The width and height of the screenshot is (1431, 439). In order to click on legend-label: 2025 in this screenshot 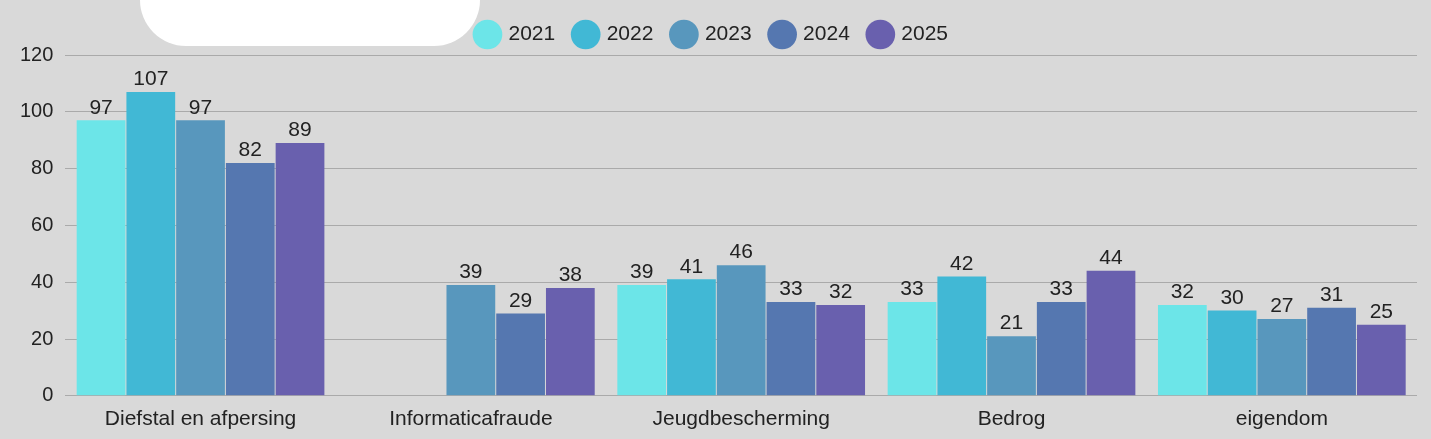, I will do `click(925, 33)`.